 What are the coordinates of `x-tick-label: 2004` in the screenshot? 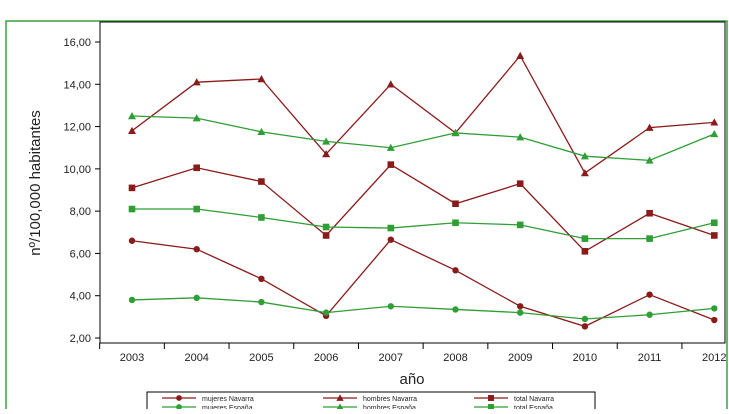 It's located at (196, 358).